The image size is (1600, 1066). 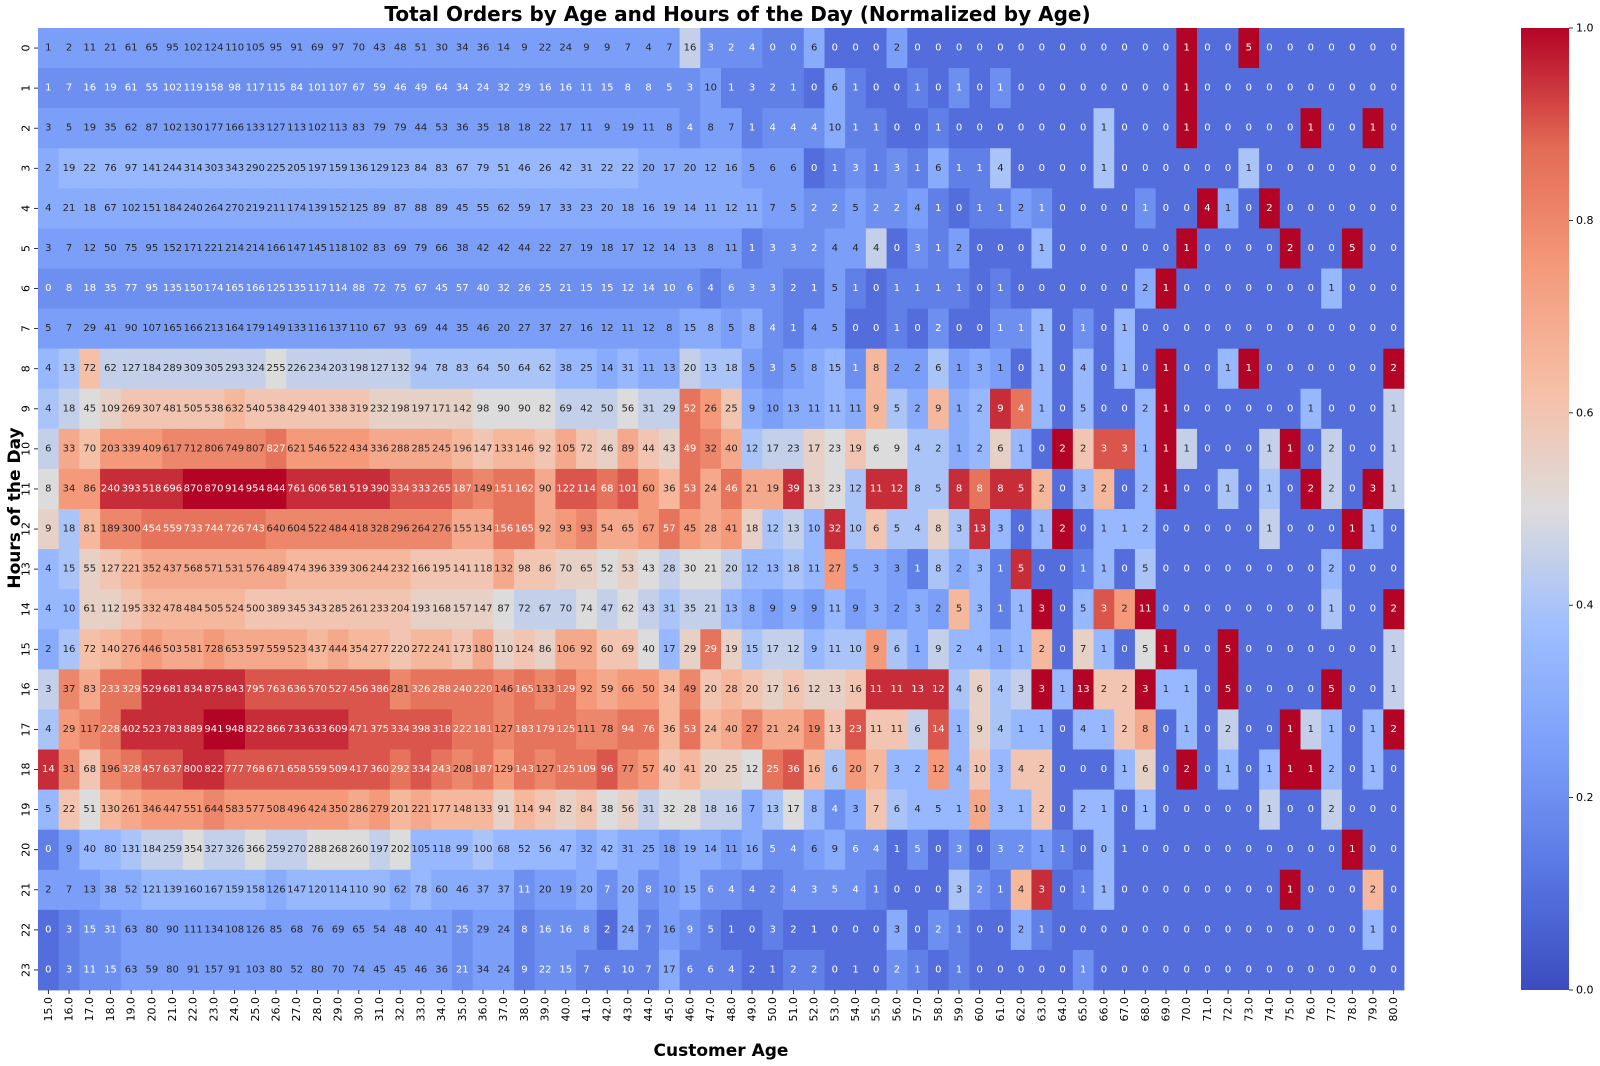 What do you see at coordinates (607, 849) in the screenshot?
I see `cell-value-label: 42` at bounding box center [607, 849].